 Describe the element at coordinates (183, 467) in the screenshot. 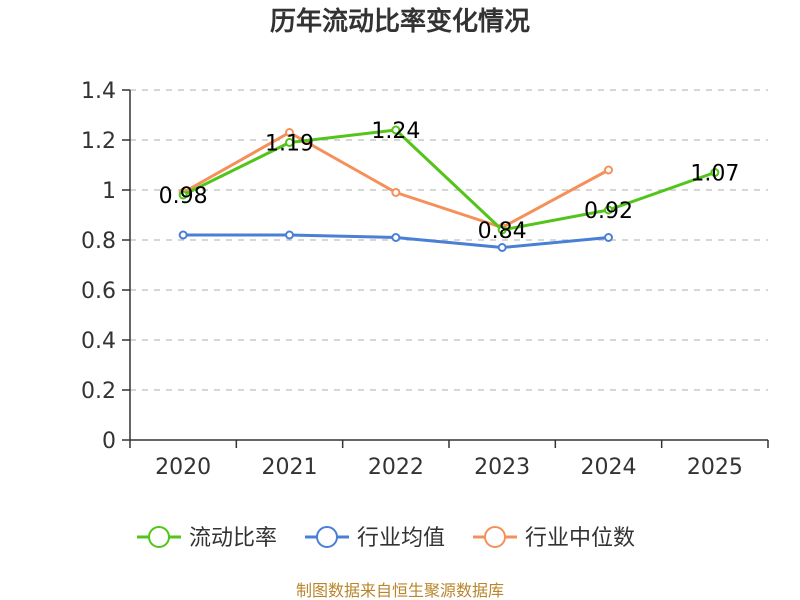

I see `x-tick-label: 2020` at that location.